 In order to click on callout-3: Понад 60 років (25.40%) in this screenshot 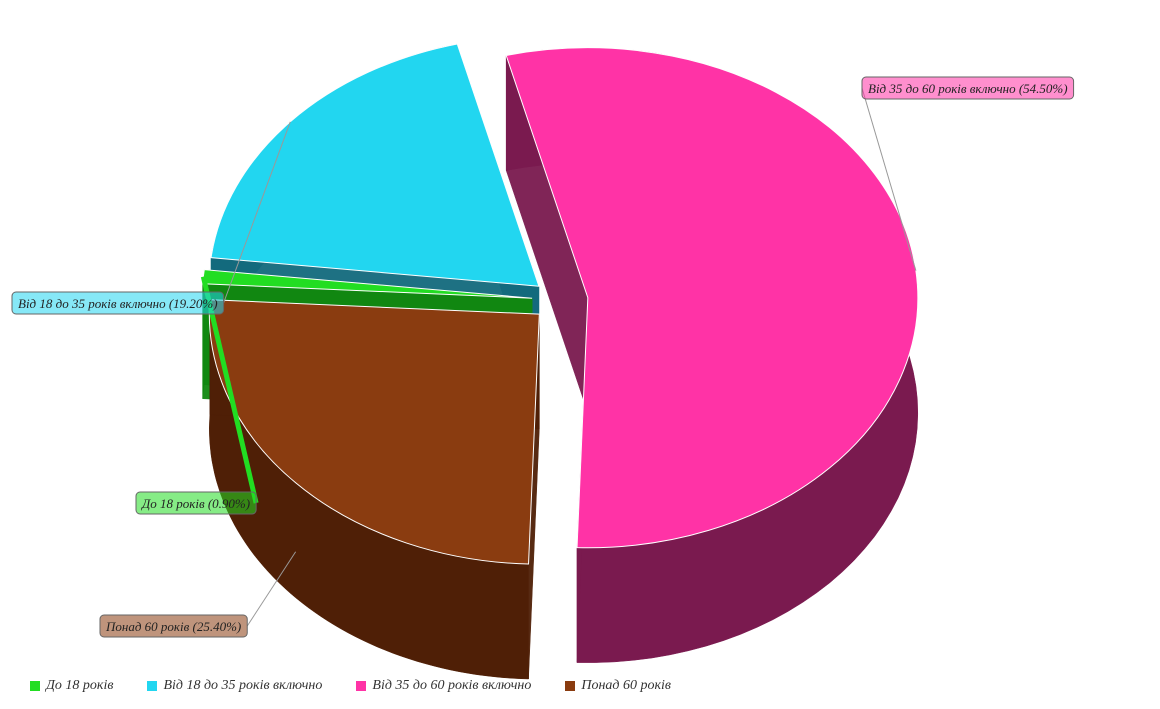, I will do `click(198, 594)`.